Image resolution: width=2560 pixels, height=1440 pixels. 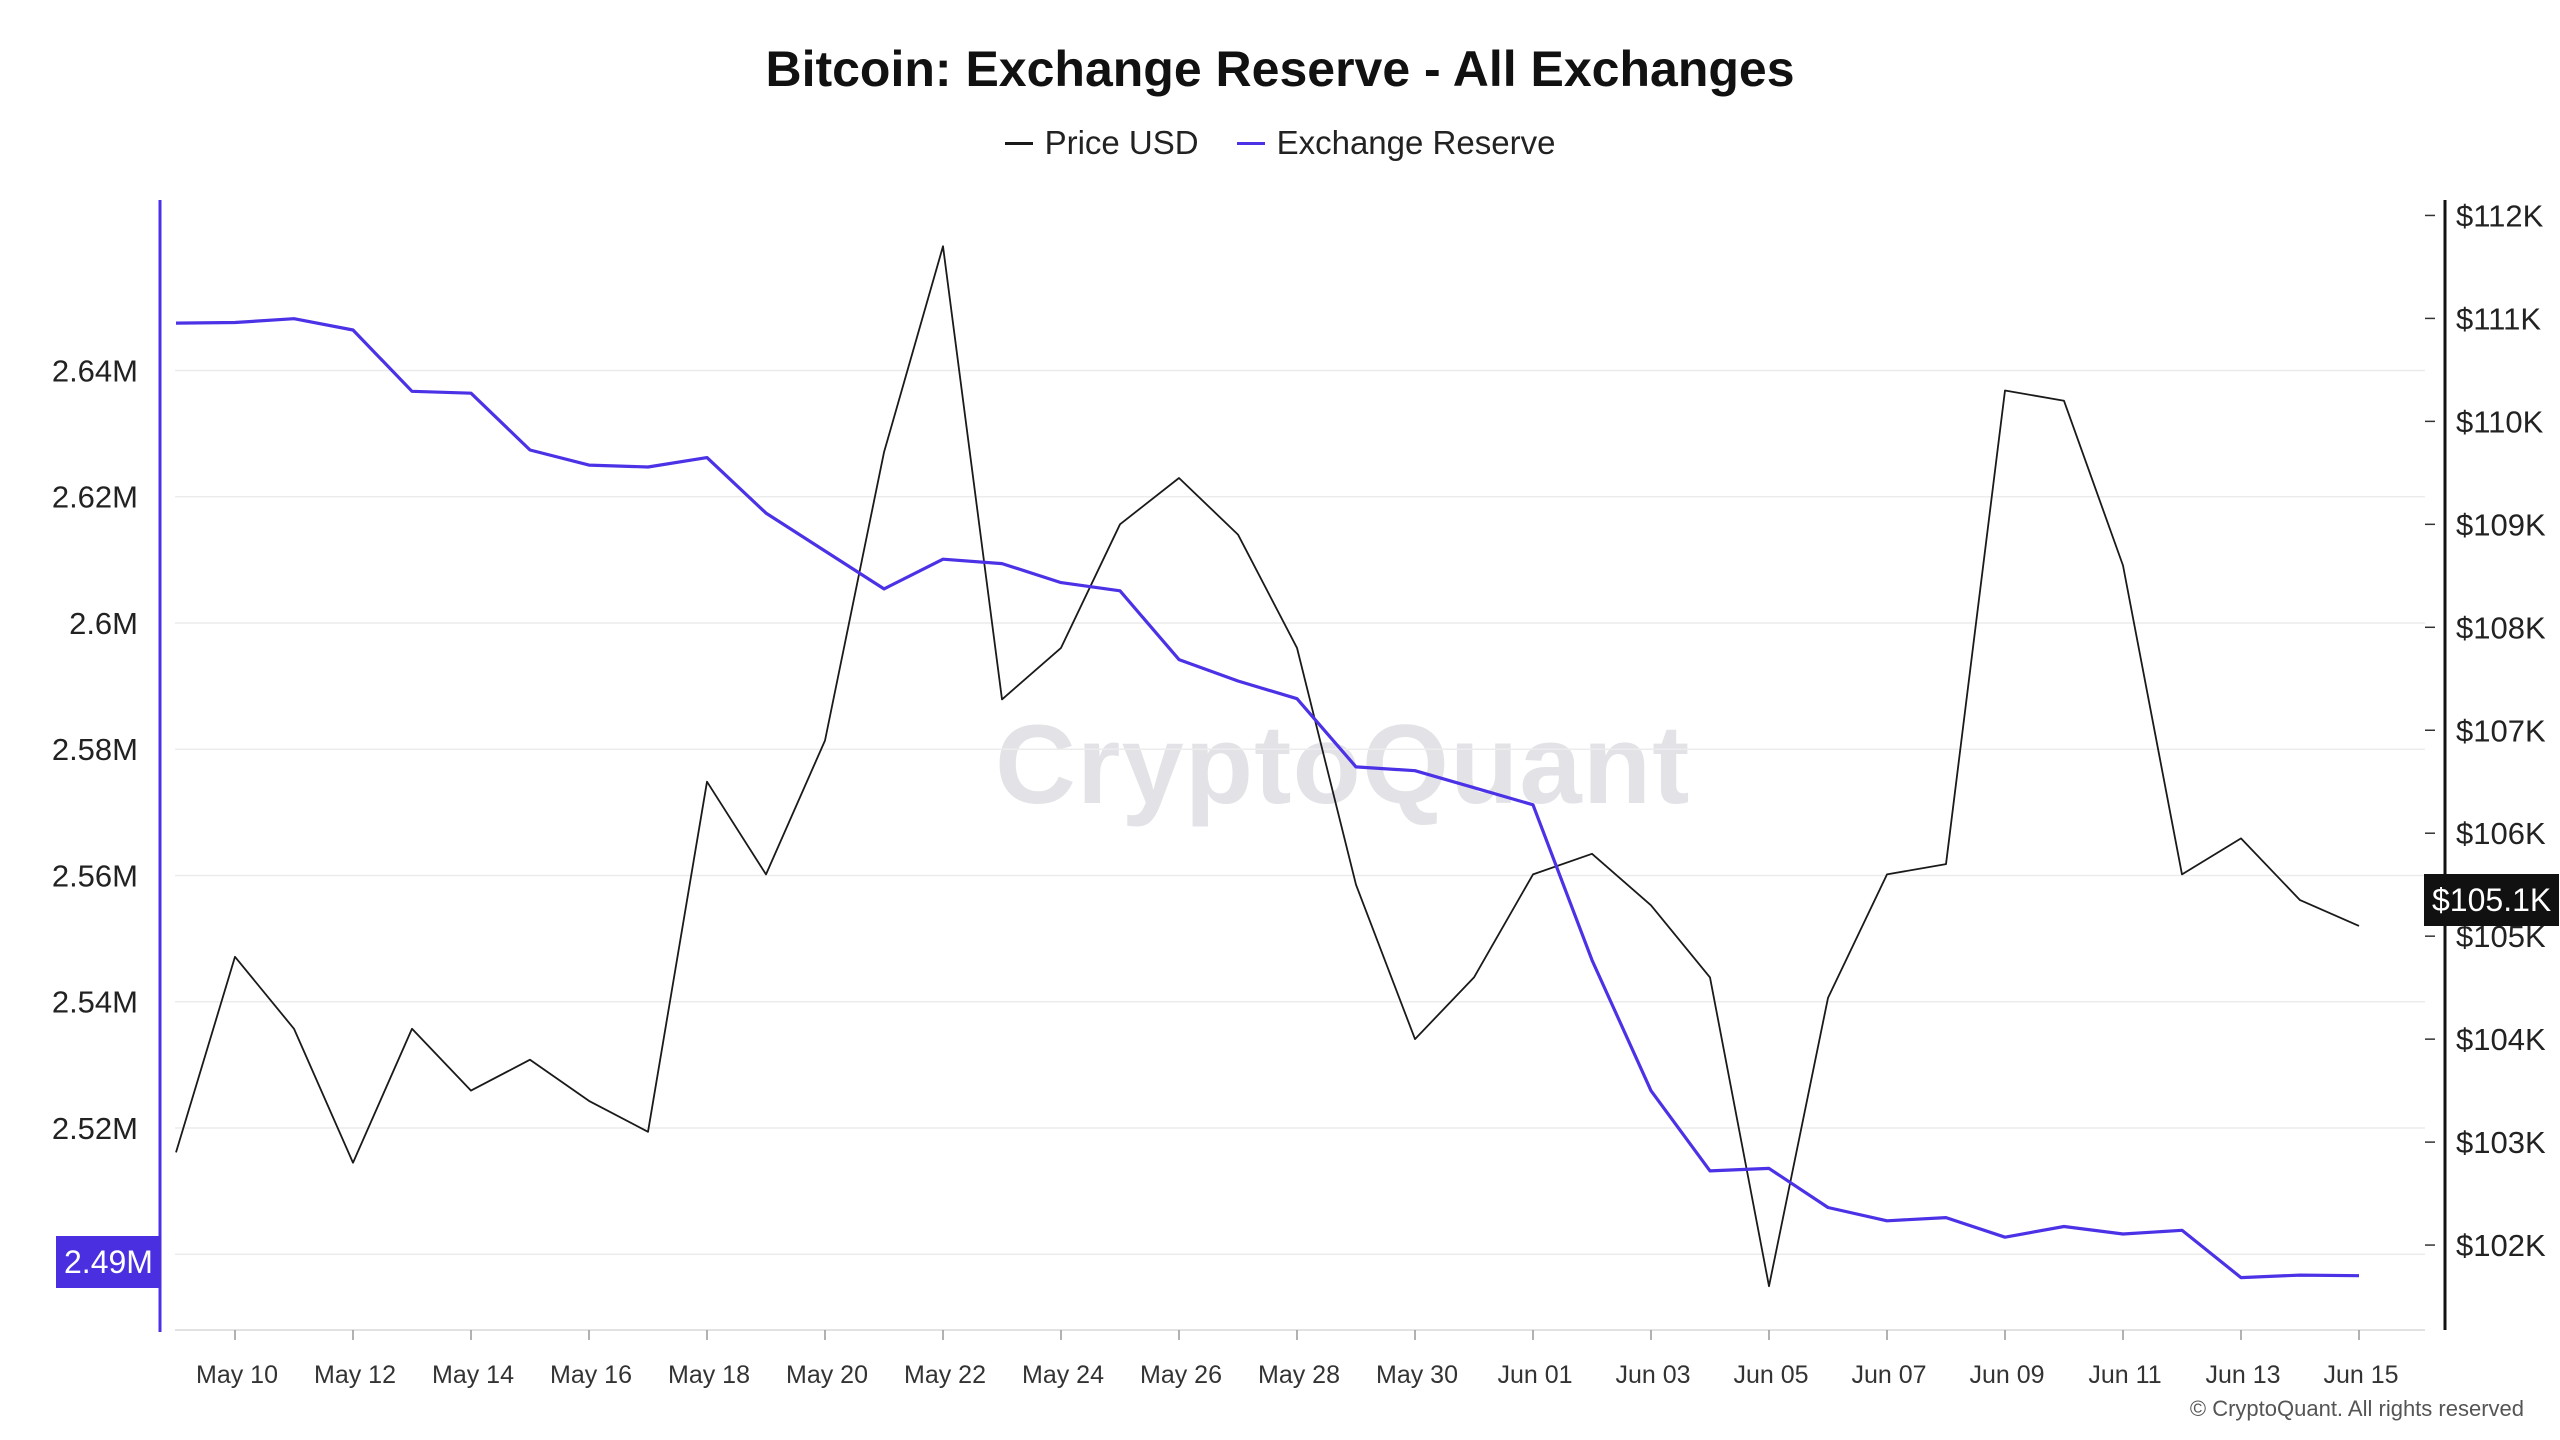 I want to click on y-left-tick-label: 2.64M, so click(x=95, y=370).